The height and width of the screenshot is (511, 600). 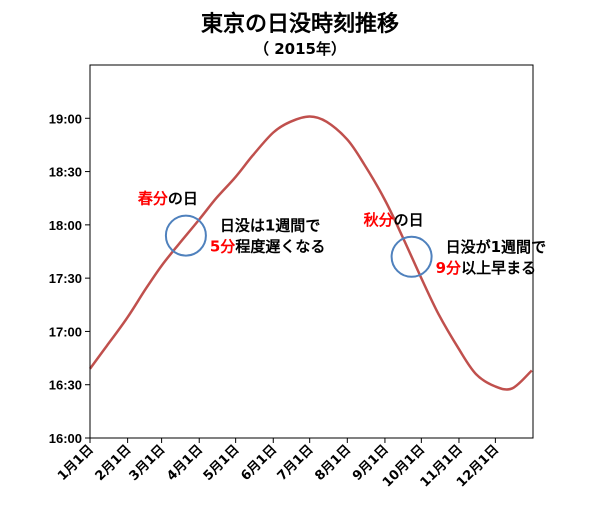 I want to click on chart-subtitle: （ 2015年）, so click(x=300, y=49).